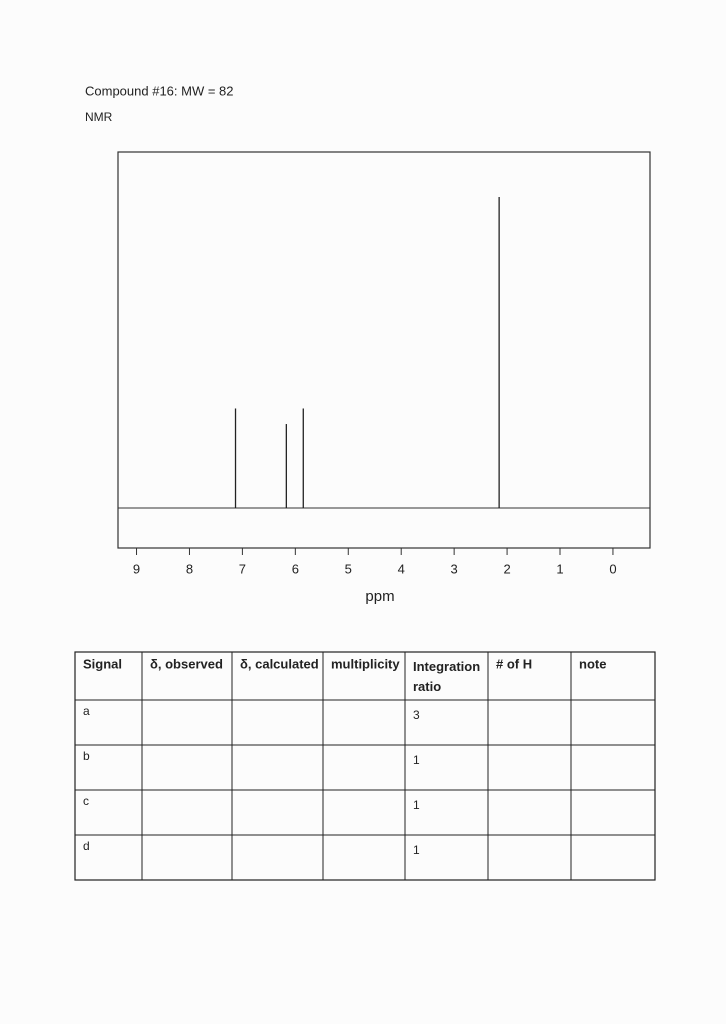 The height and width of the screenshot is (1024, 726). I want to click on signal-cell: a, so click(86, 711).